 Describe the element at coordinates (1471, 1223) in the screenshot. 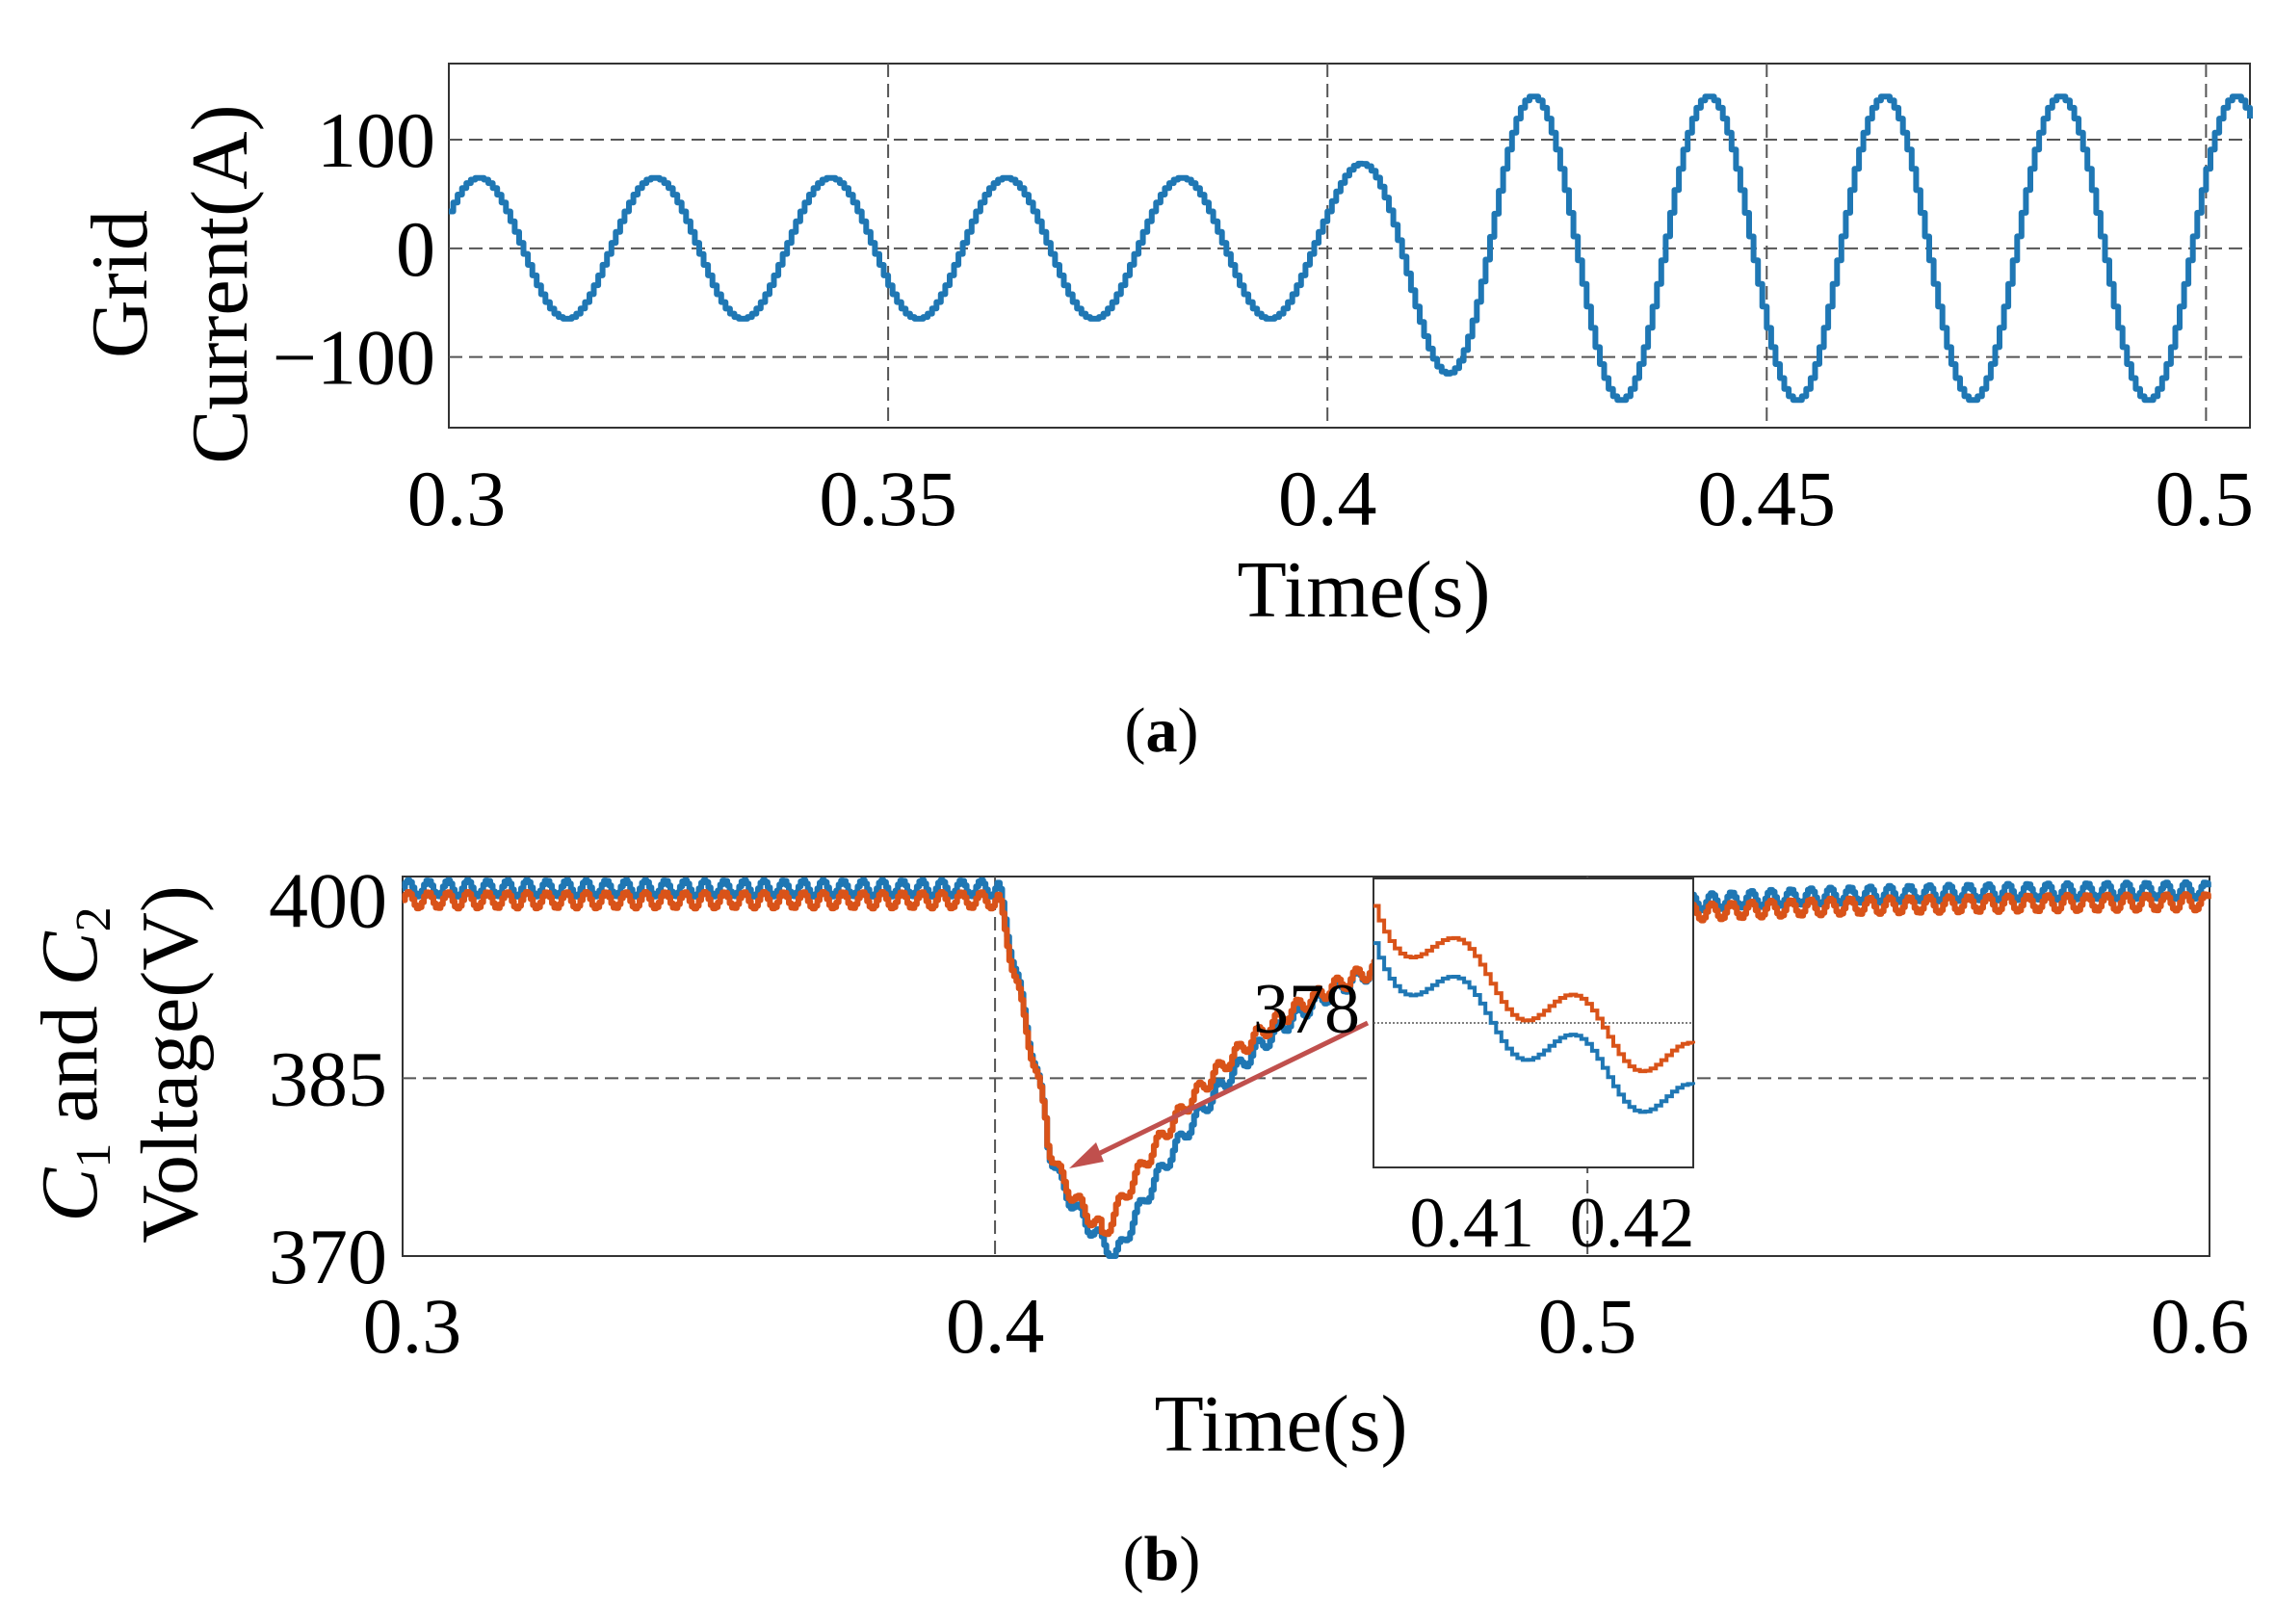

I see `inset-x-tick-label: 0.41` at that location.